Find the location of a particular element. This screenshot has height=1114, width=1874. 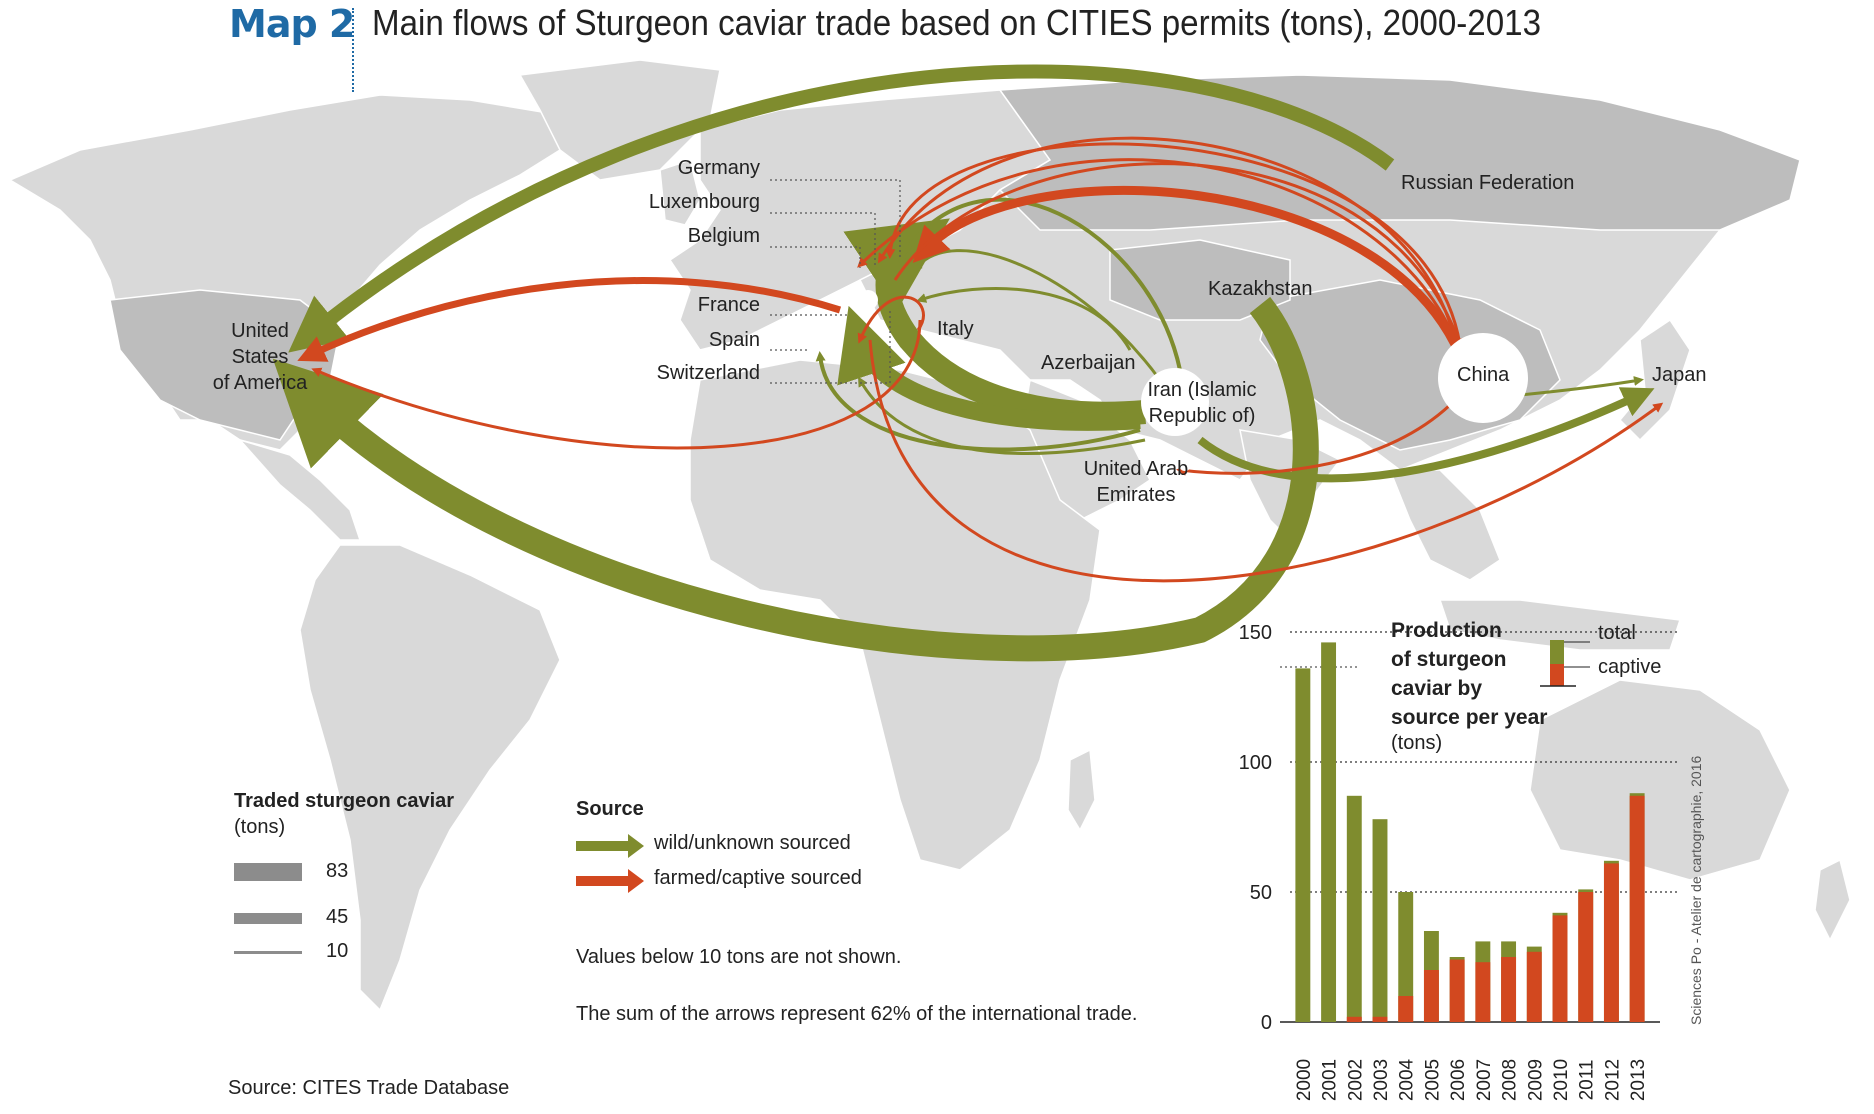

russia-shape is located at coordinates (1399, 152).